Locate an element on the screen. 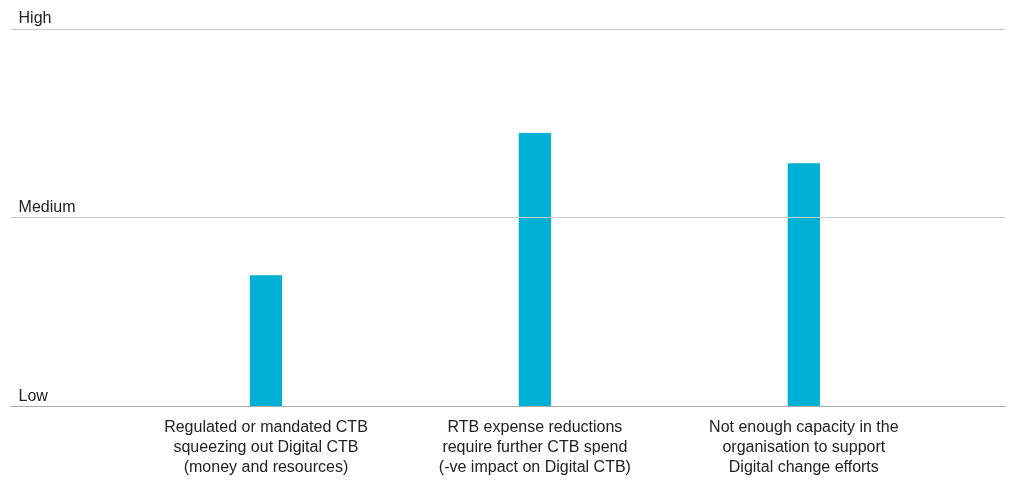 The image size is (1021, 485). x-tick-label: Not enough capacity in the organisation to support Digital change efforts is located at coordinates (804, 446).